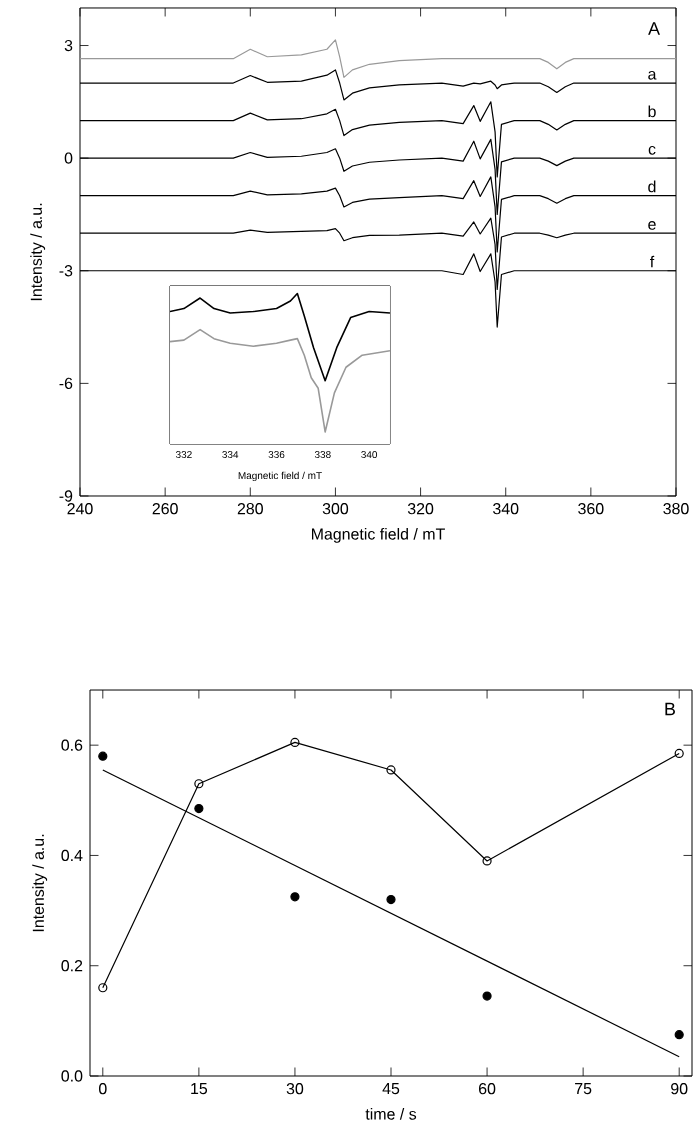 This screenshot has width=696, height=1142. I want to click on annotation: A, so click(654, 28).